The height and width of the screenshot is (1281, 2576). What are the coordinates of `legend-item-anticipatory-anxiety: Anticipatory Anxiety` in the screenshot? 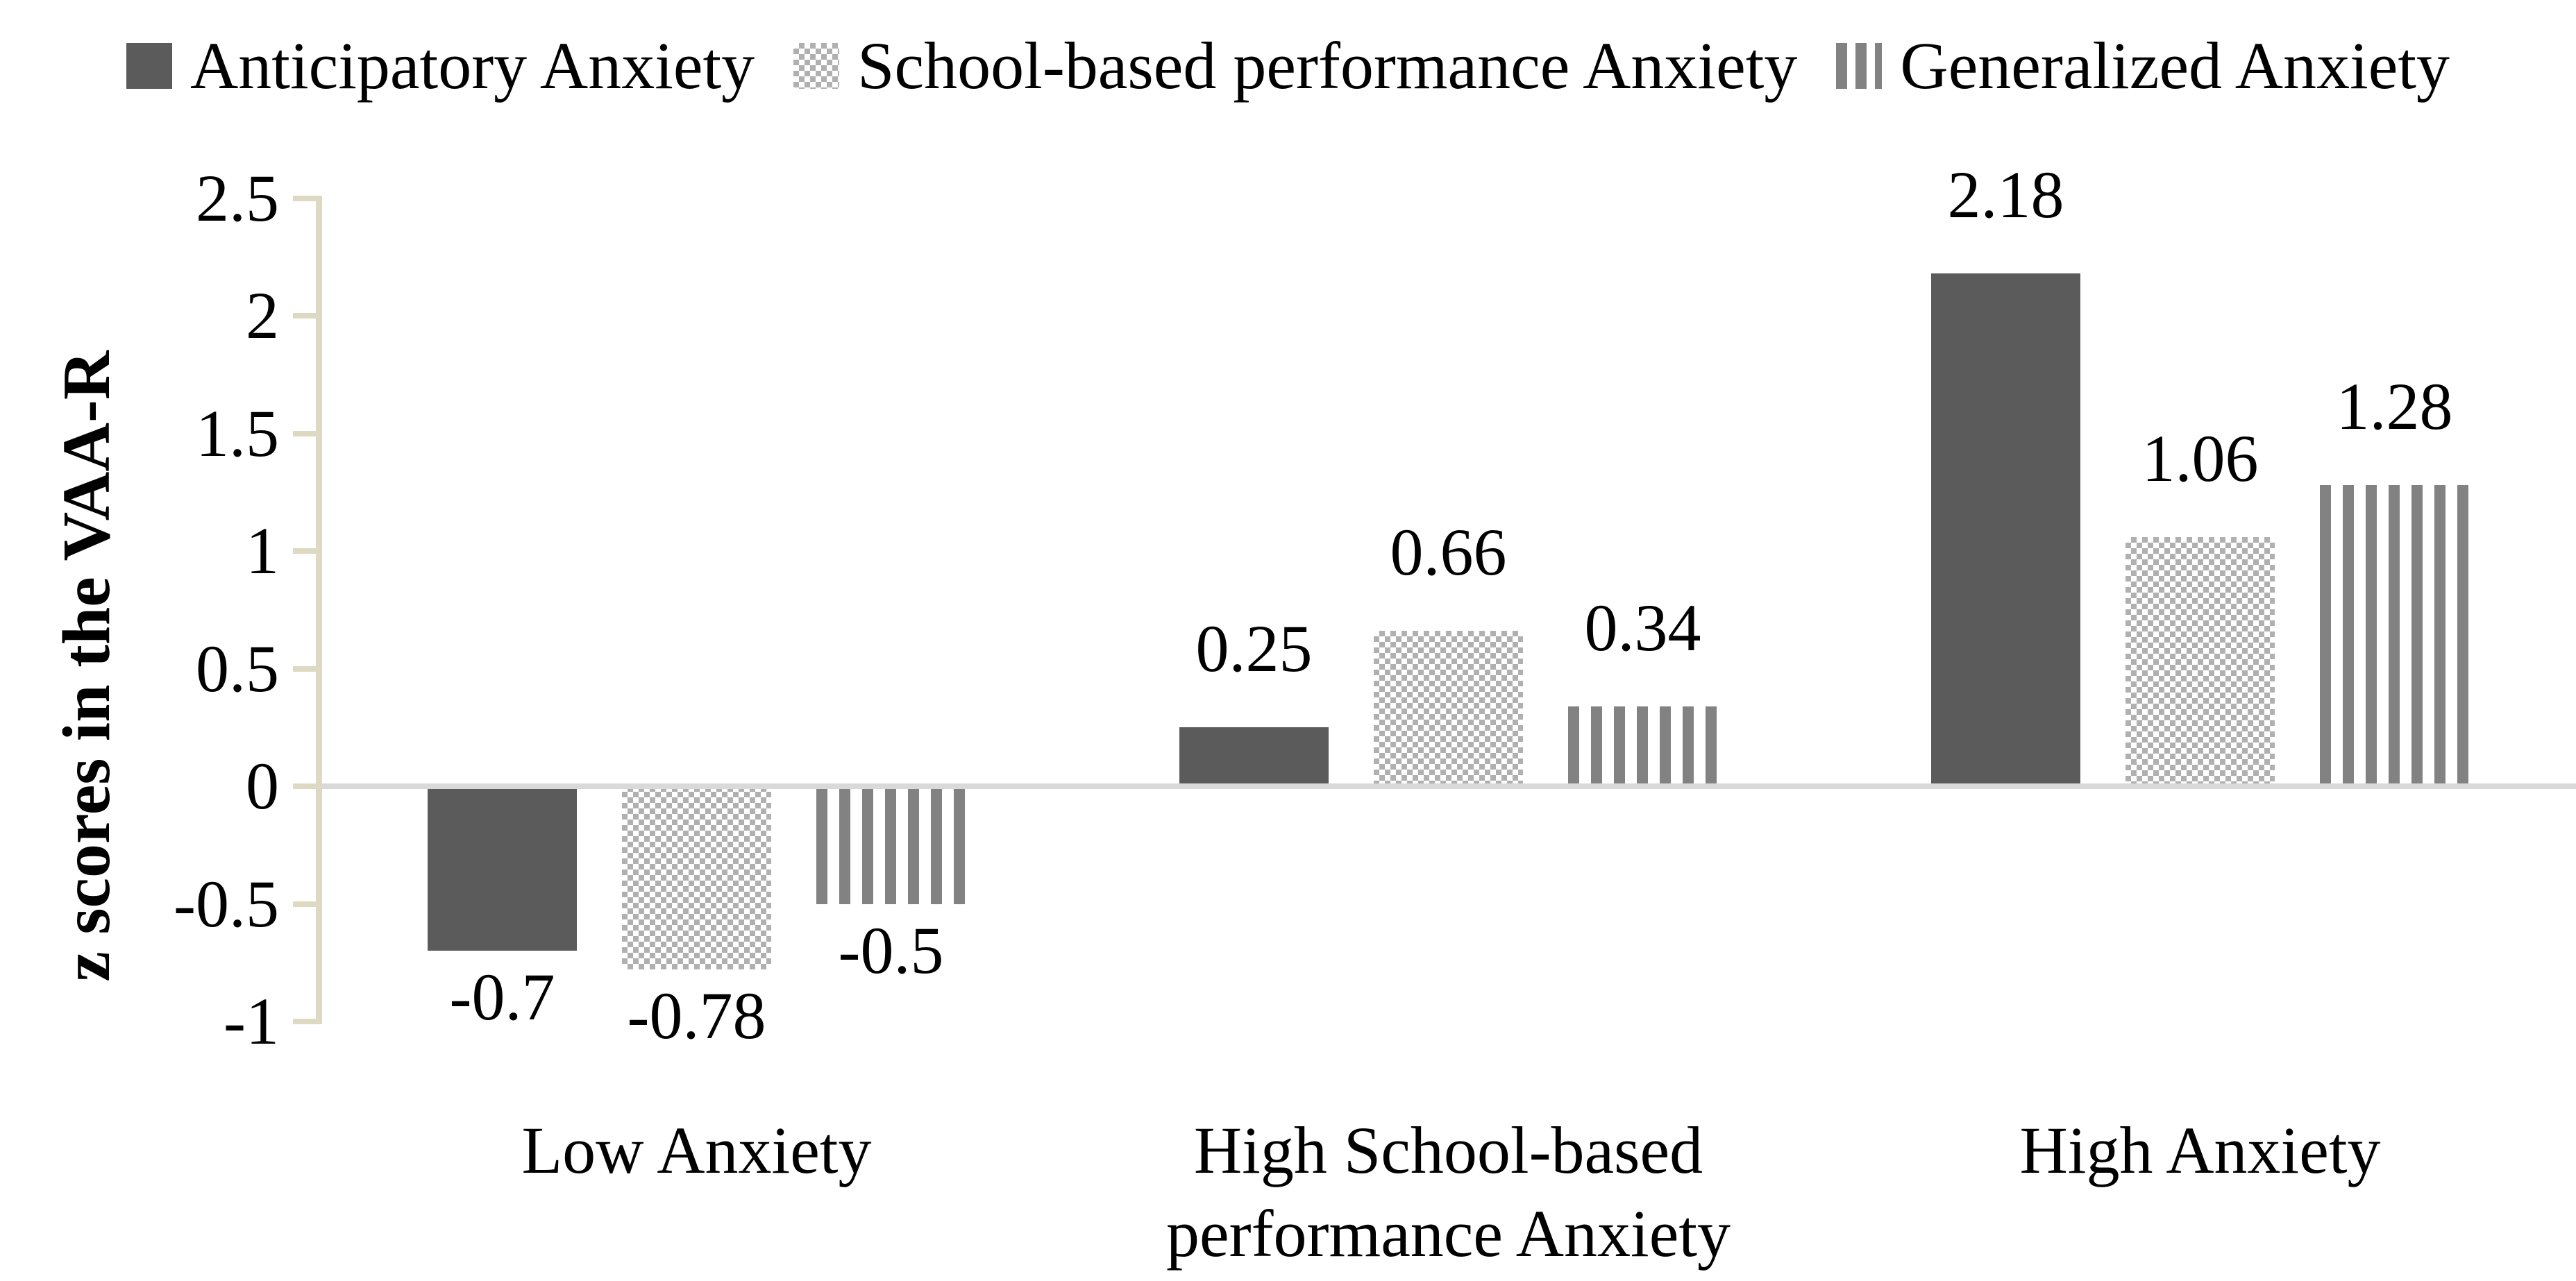 It's located at (440, 66).